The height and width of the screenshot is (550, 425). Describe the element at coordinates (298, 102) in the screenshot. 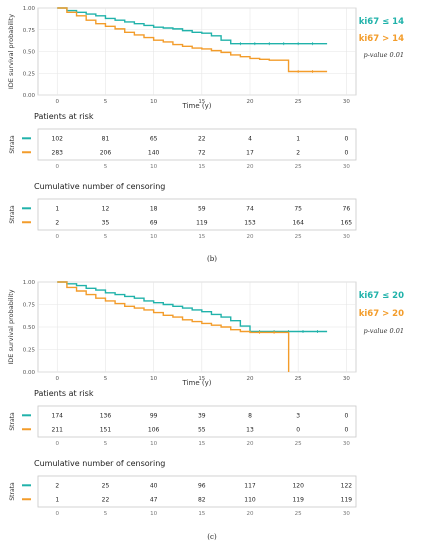

I see `panel1-x-tick-label: 25` at that location.